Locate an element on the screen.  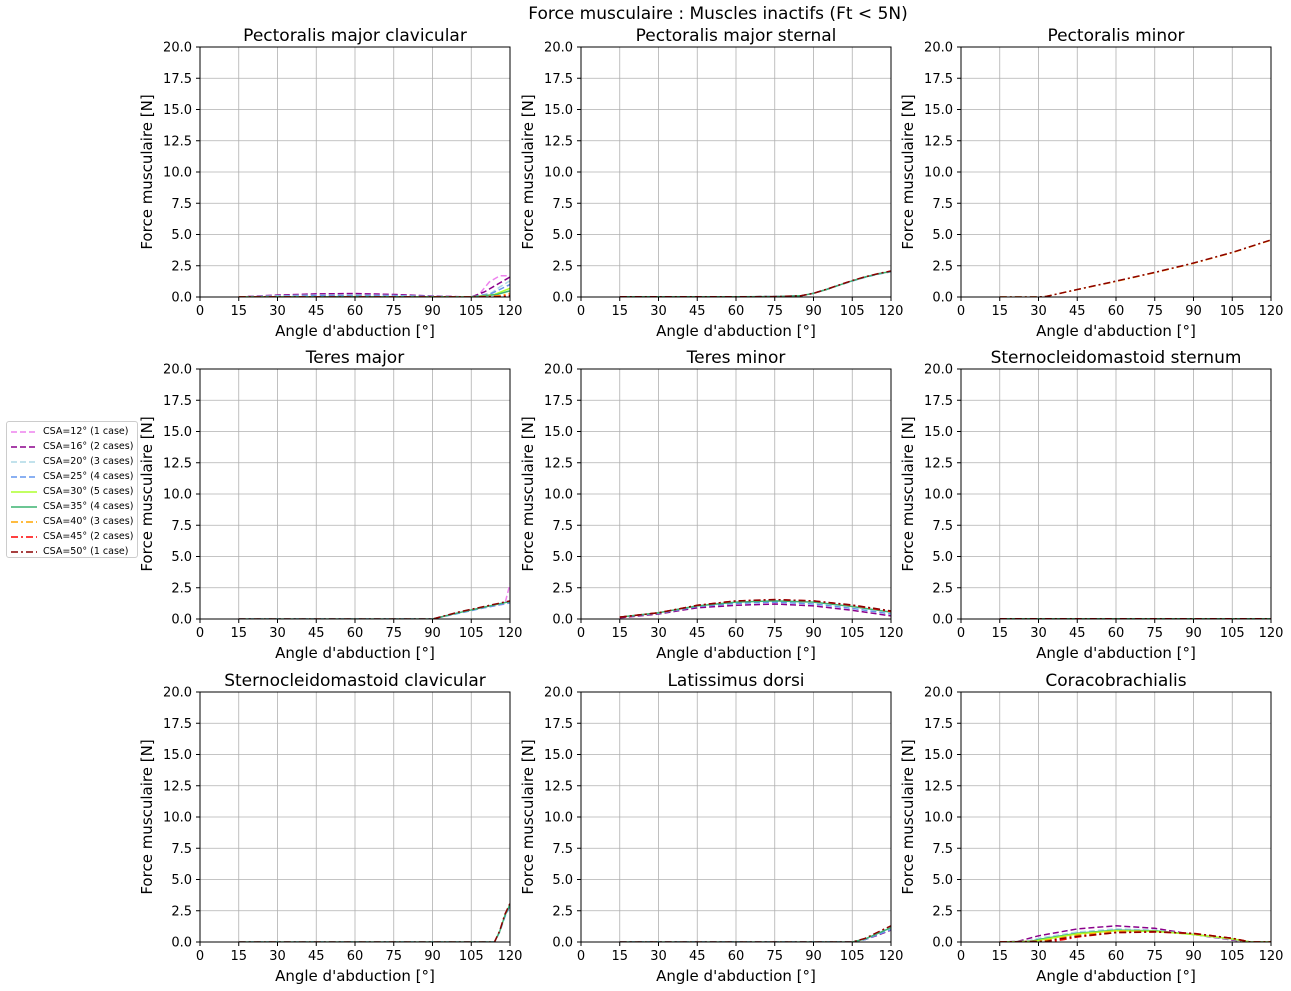
legend-label: CSA=45° (2 cases) is located at coordinates (88, 536).